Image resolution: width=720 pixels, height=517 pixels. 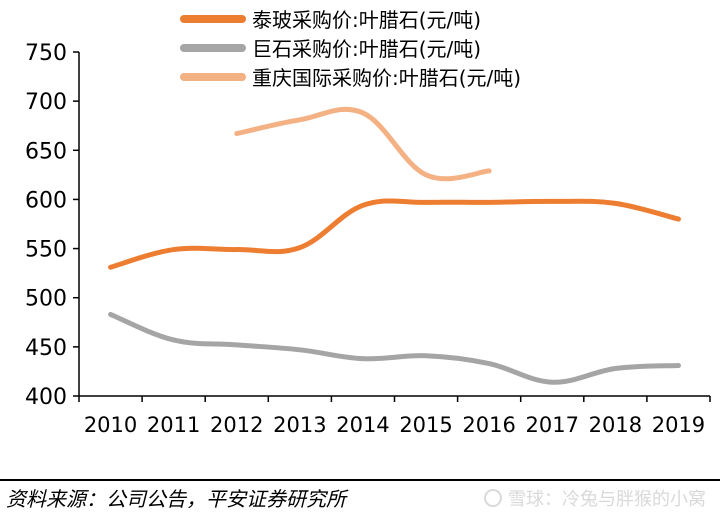 I want to click on x-tick-label: 2017, so click(x=552, y=425).